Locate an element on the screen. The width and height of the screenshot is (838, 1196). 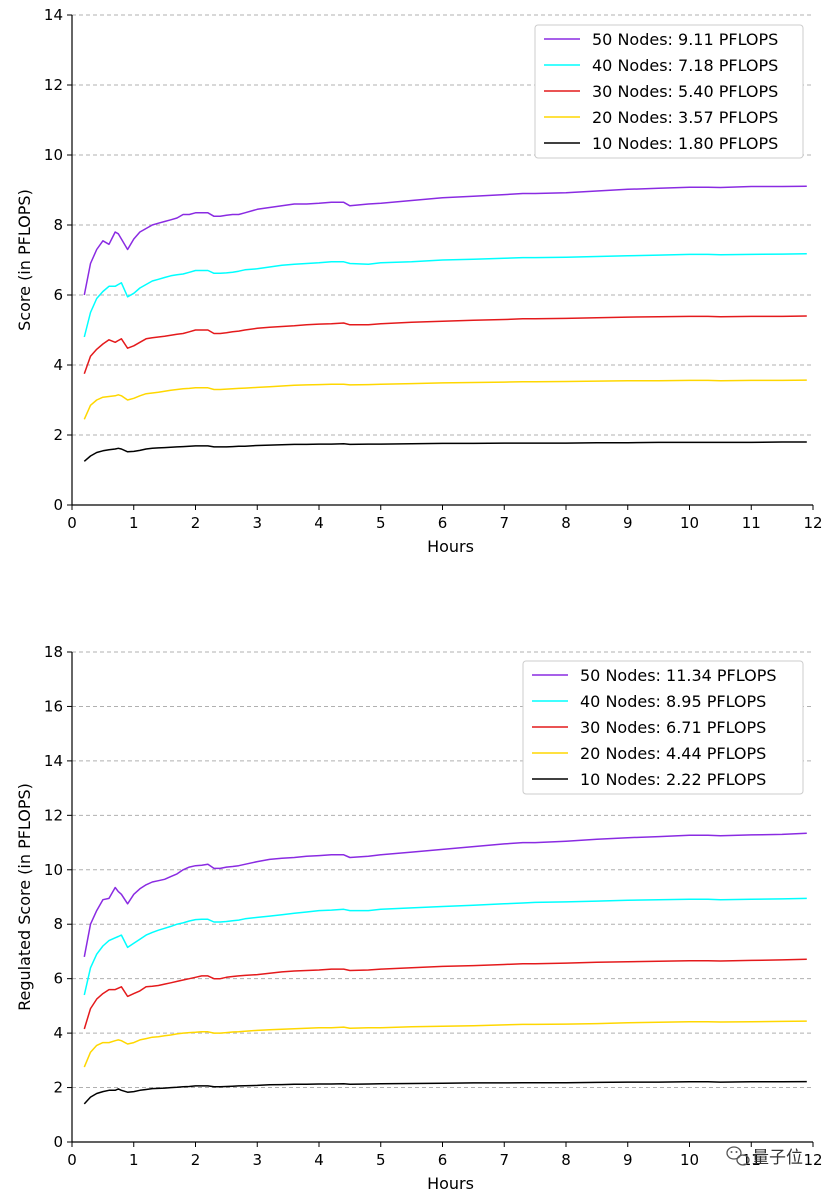
legend-label: 30 Nodes: 5.40 PFLOPS is located at coordinates (685, 91).